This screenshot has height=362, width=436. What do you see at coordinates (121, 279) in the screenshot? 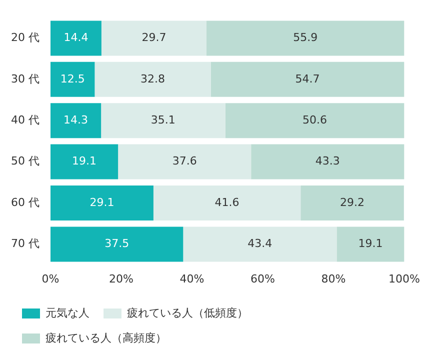
I see `x-tick-label: 20%` at bounding box center [121, 279].